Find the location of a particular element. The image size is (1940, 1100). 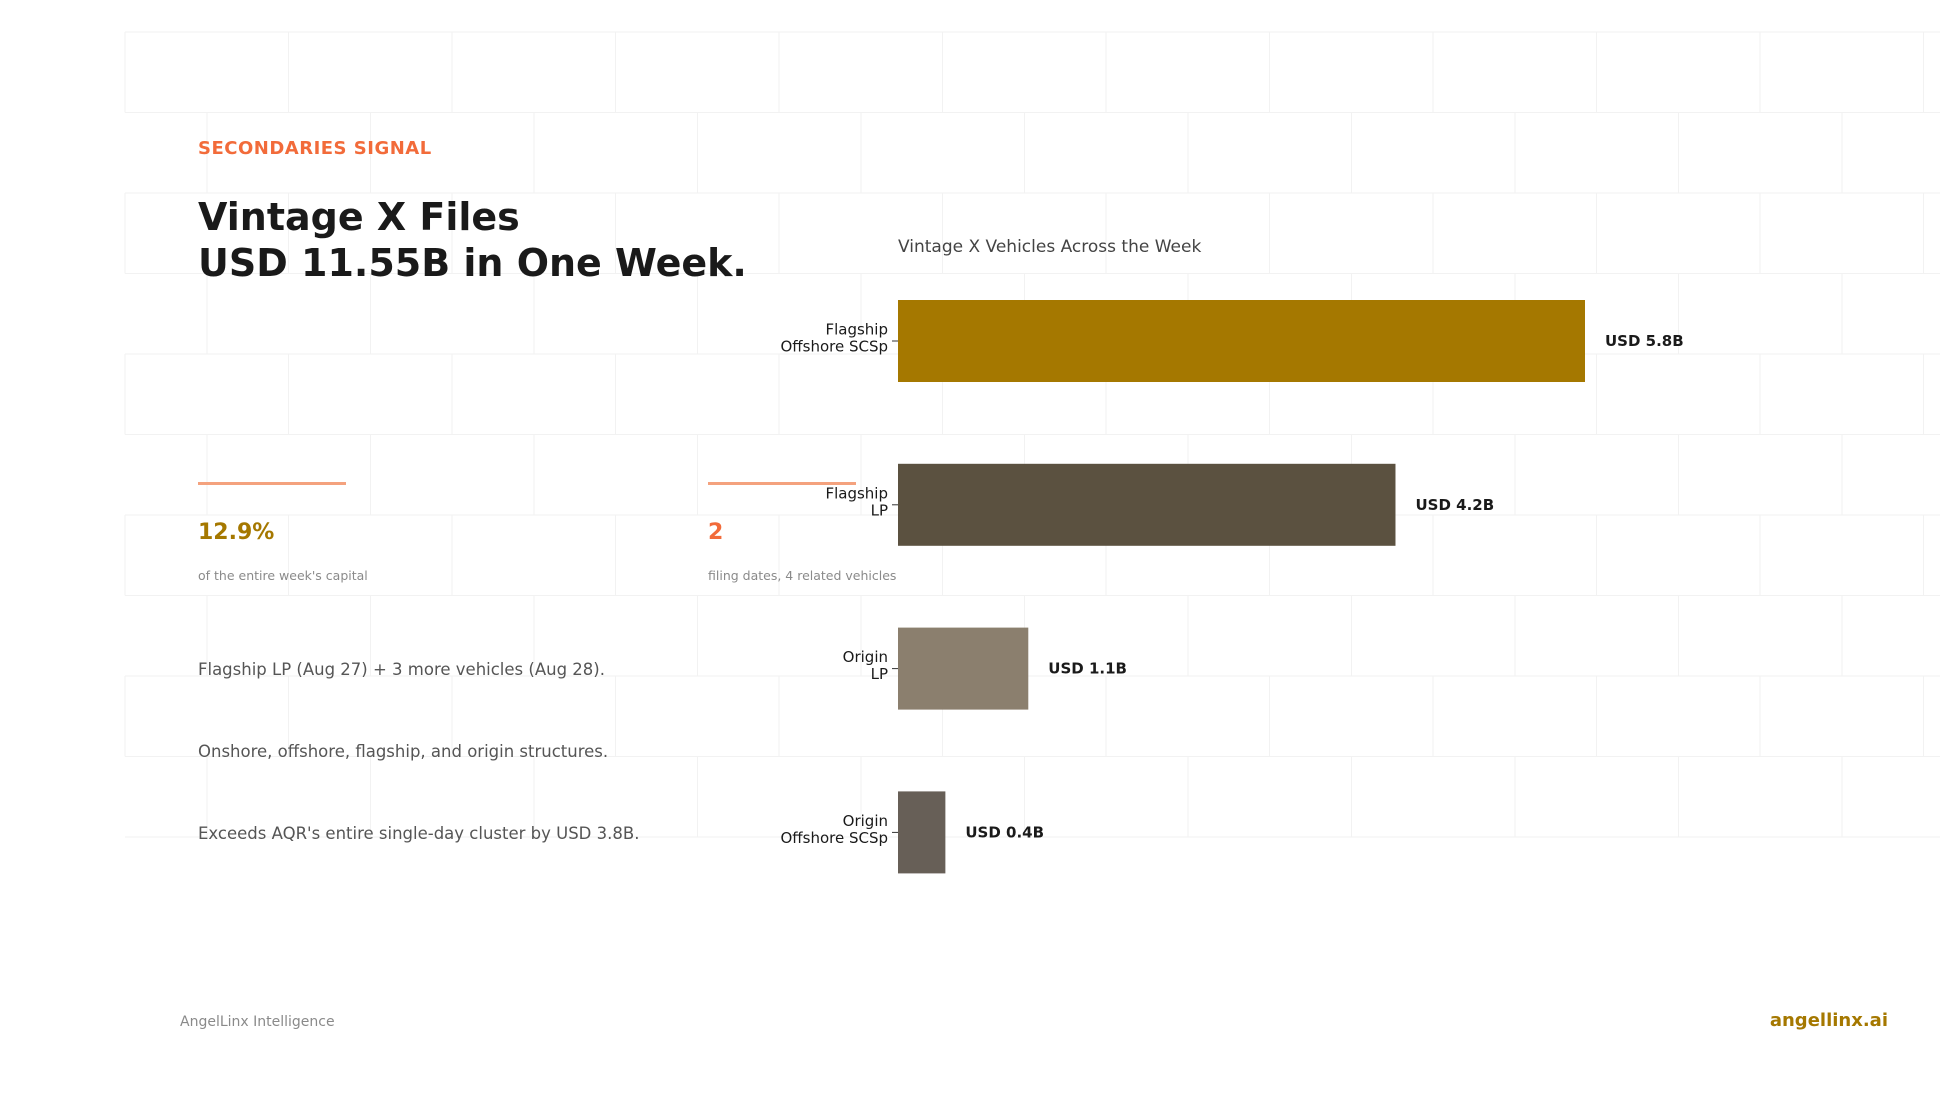

category-label-1: Flagship LP is located at coordinates (856, 501).